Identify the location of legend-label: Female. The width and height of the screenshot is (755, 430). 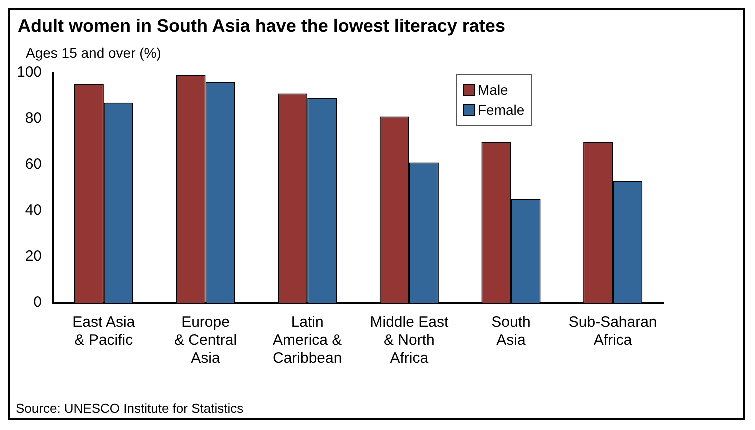
(501, 110).